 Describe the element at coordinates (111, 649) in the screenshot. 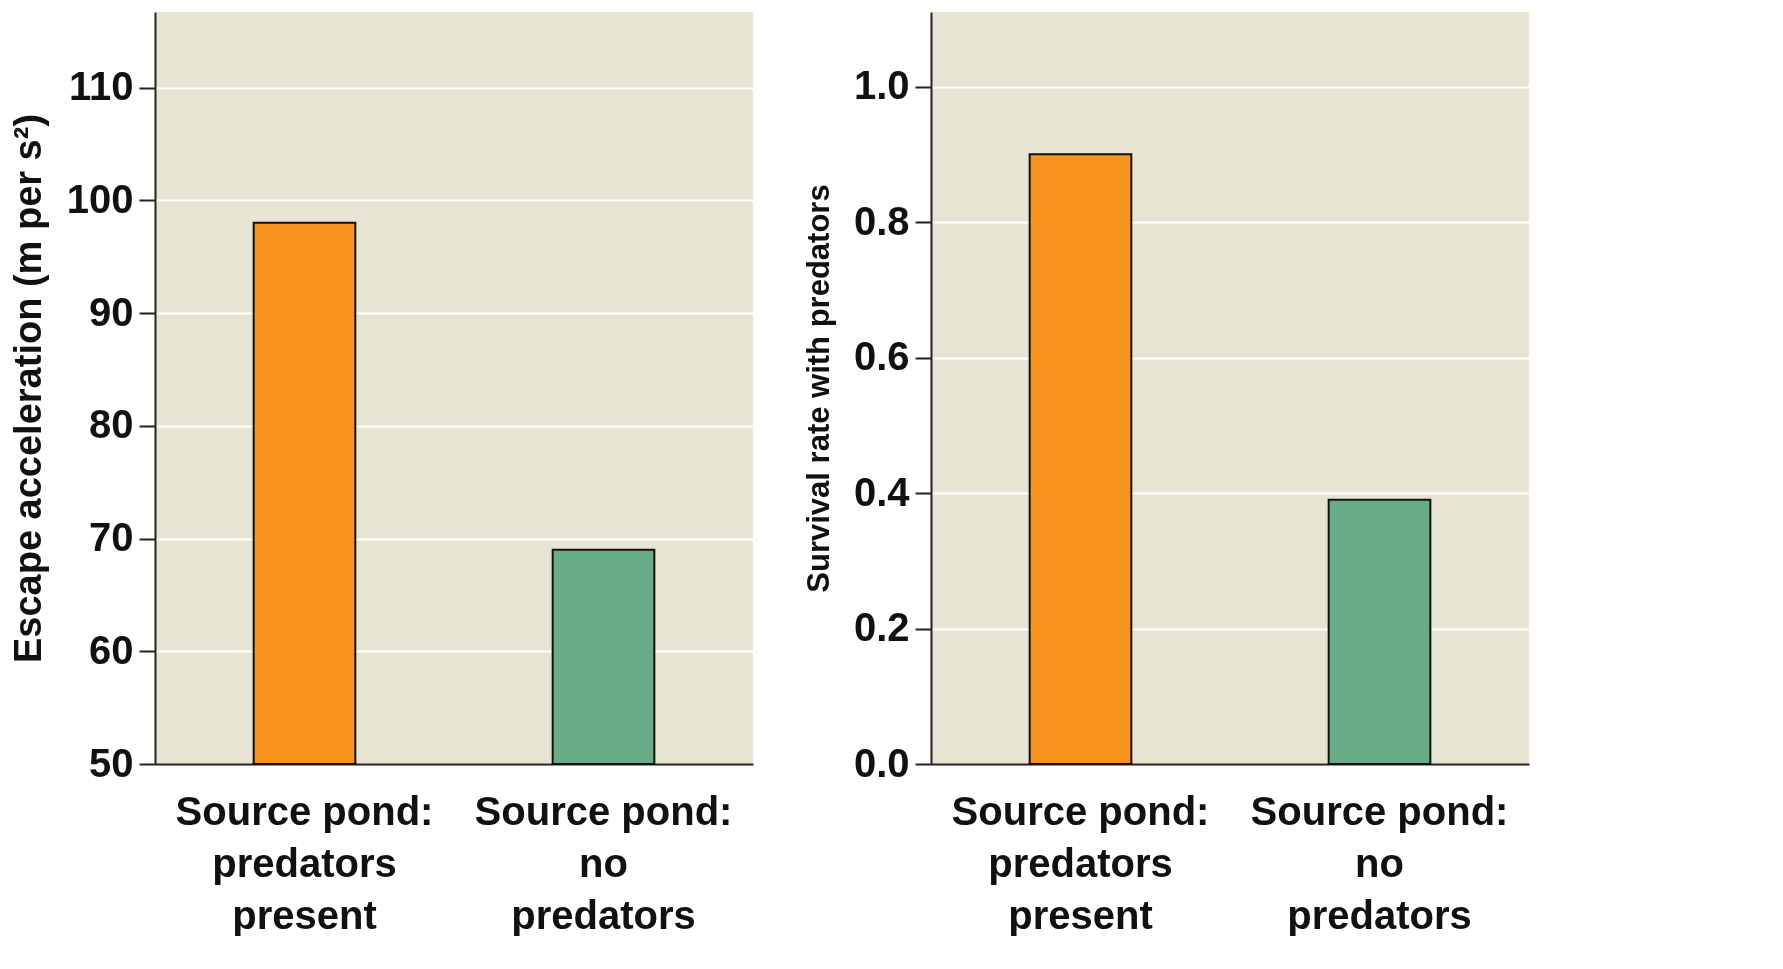

I see `y-tick-label: 60` at that location.